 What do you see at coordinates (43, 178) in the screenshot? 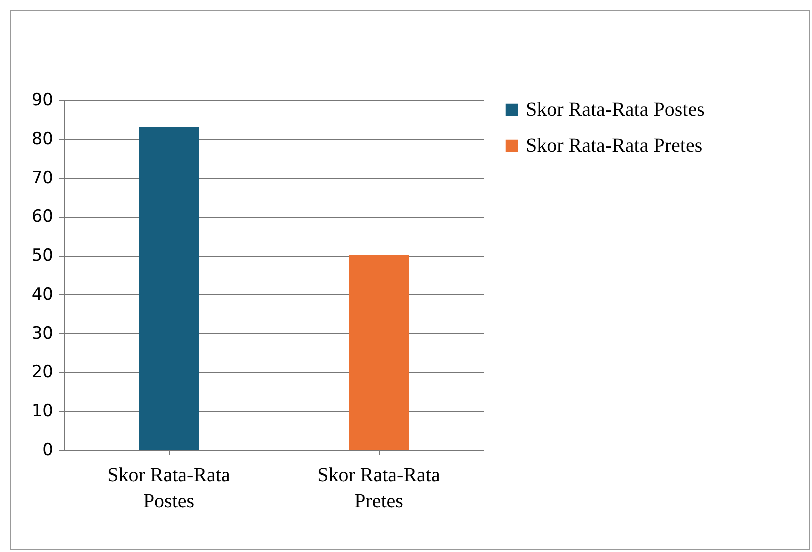
I see `y-tick-label: 70` at bounding box center [43, 178].